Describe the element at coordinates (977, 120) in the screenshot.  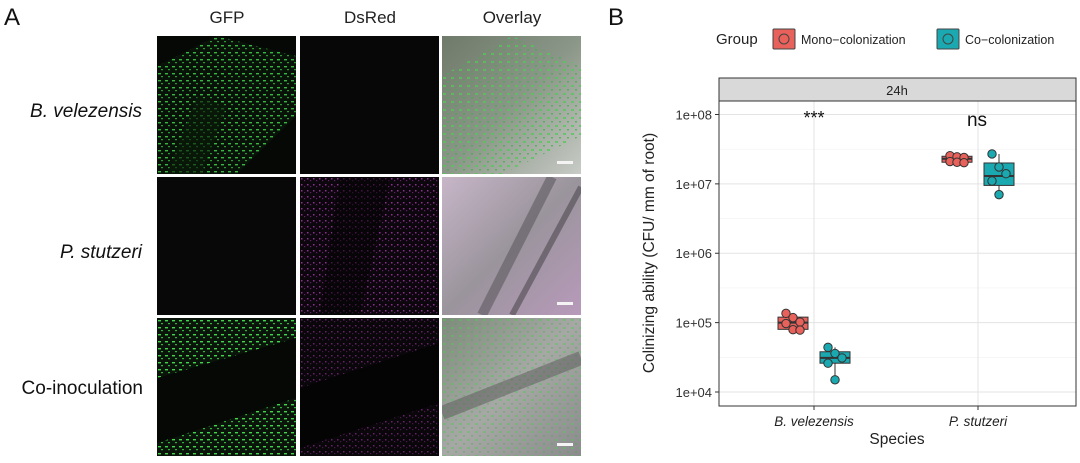
I see `significance-p-stutzeri: ns` at that location.